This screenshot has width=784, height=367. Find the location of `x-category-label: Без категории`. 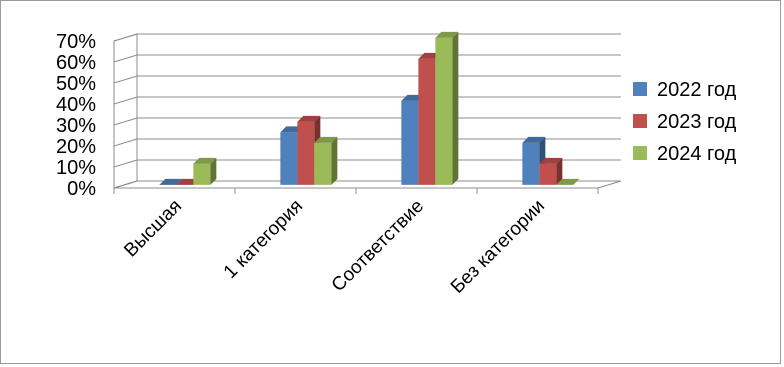

x-category-label: Без категории is located at coordinates (498, 247).